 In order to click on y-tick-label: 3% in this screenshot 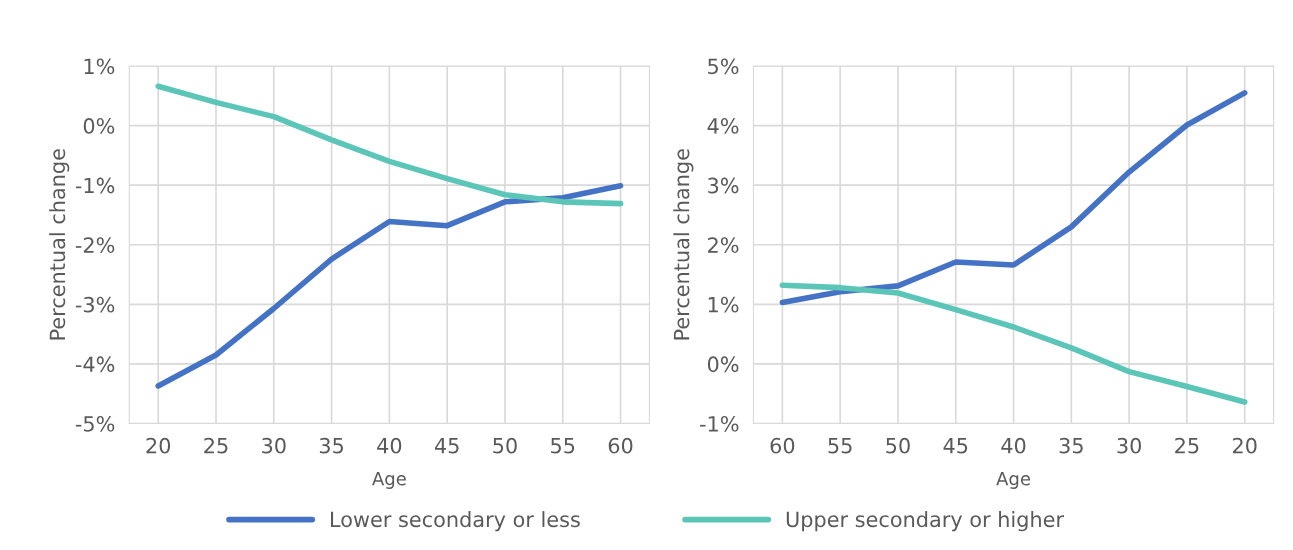, I will do `click(723, 185)`.